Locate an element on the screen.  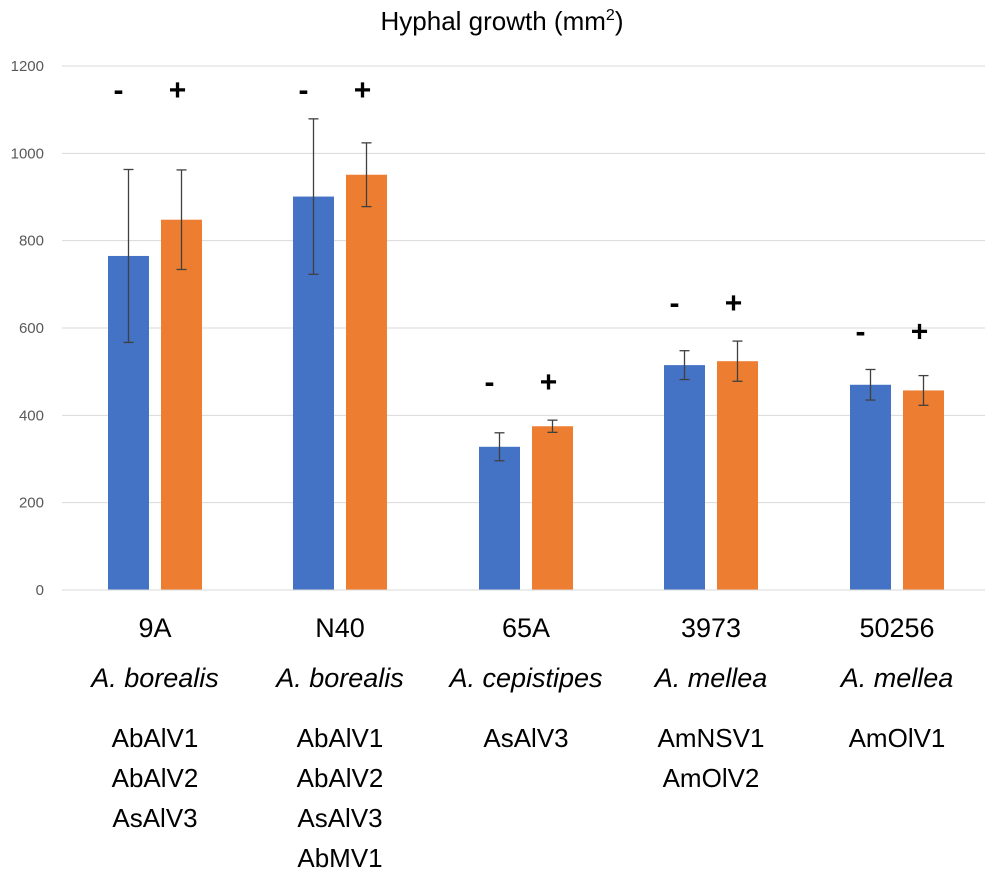
virus-label: AmOlV2 is located at coordinates (711, 778).